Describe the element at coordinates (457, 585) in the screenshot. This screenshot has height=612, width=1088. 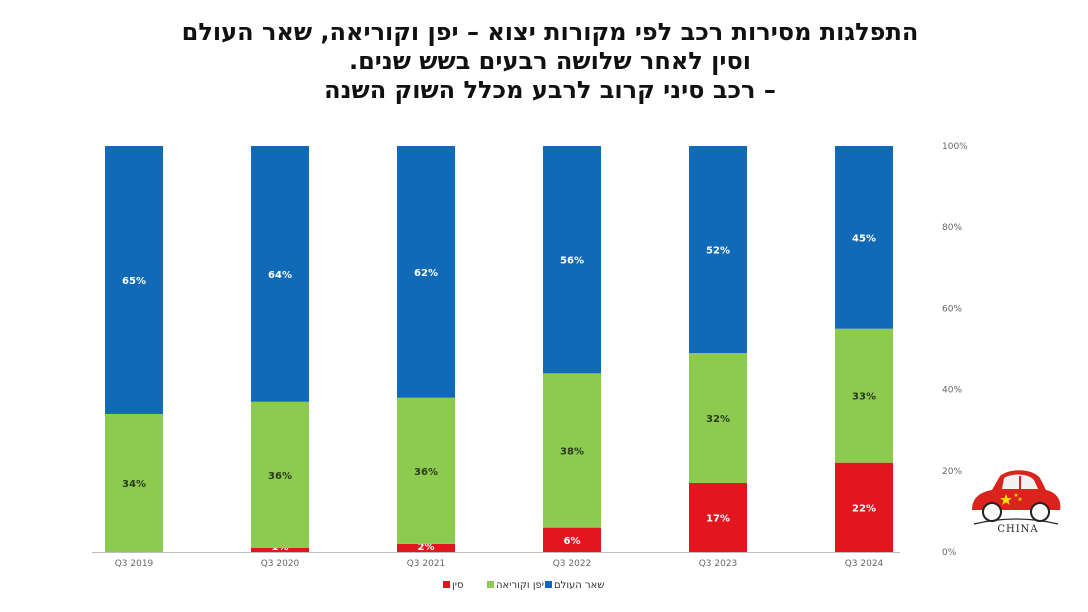
I see `legend-label-0: סין` at that location.